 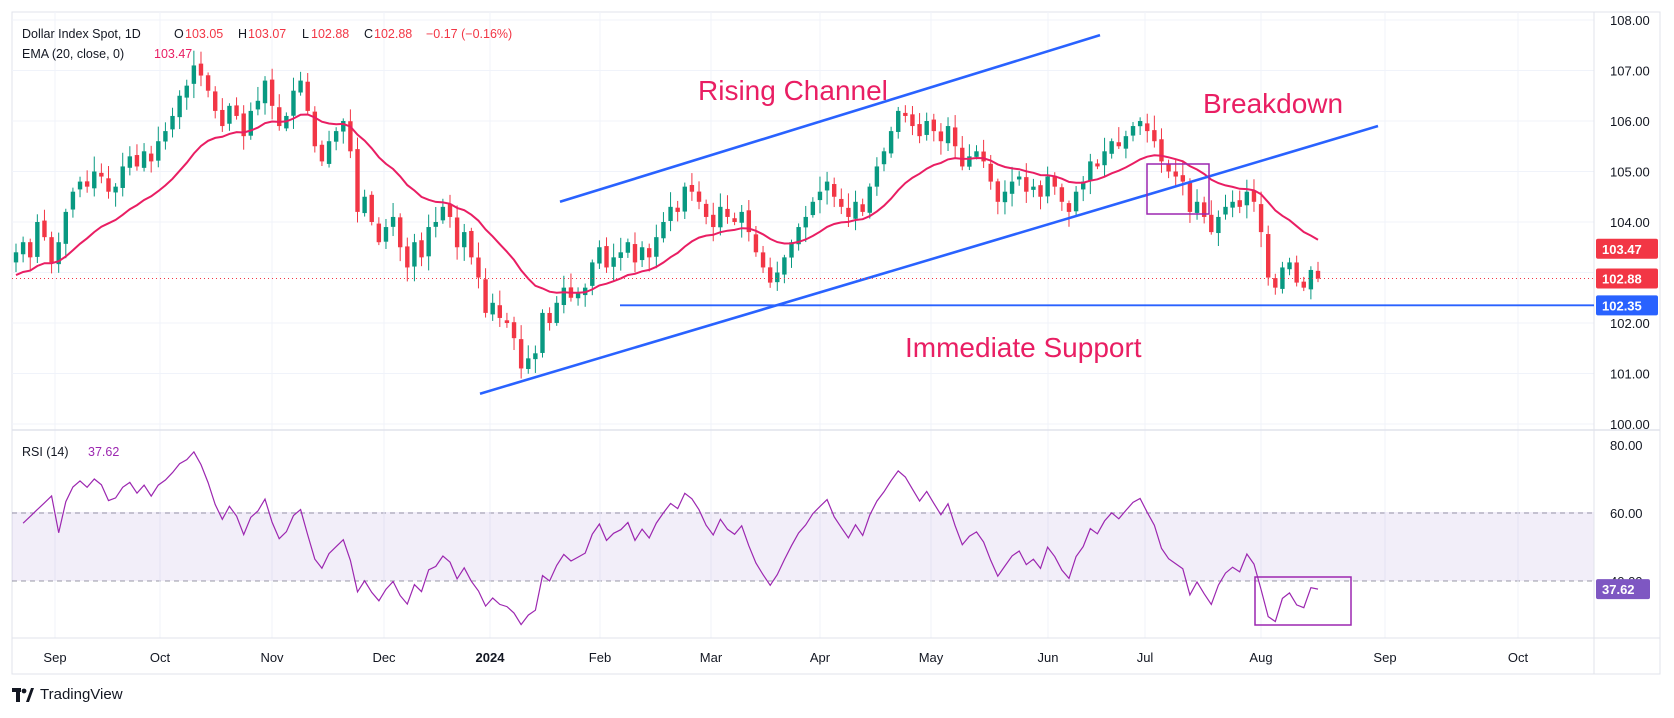 I want to click on ema-legend-label: EMA (20, close, 0), so click(x=73, y=54).